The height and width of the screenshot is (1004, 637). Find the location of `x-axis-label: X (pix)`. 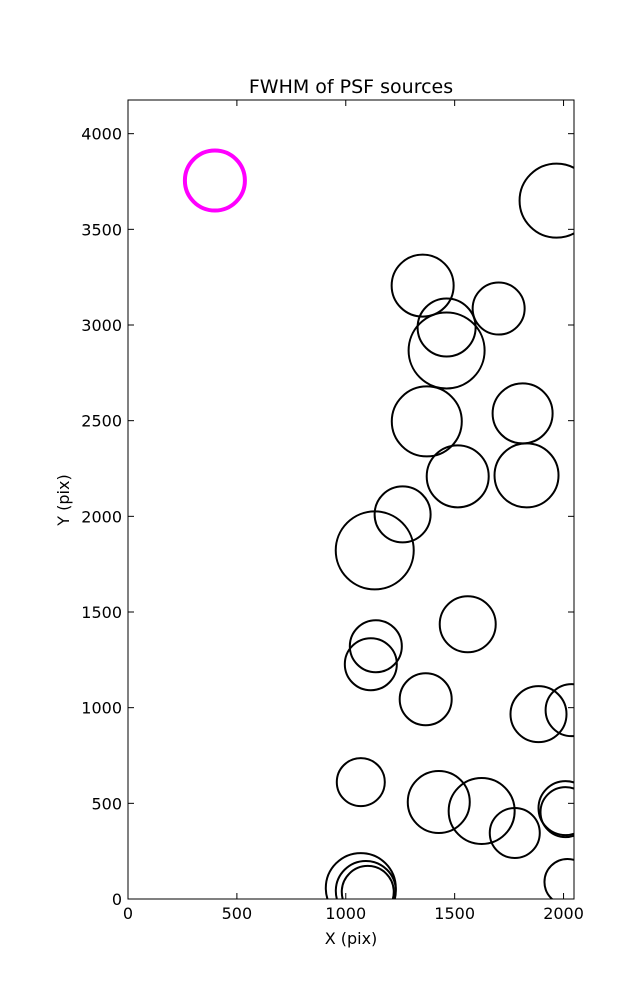

x-axis-label: X (pix) is located at coordinates (351, 938).